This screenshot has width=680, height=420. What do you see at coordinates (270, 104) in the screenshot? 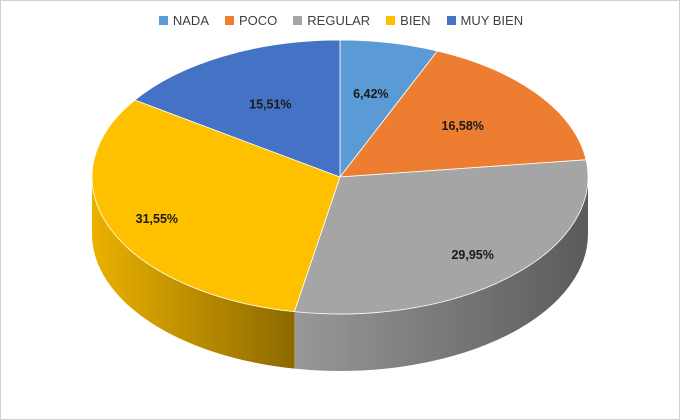
I see `data-label-muy-bien: 15,51%` at bounding box center [270, 104].